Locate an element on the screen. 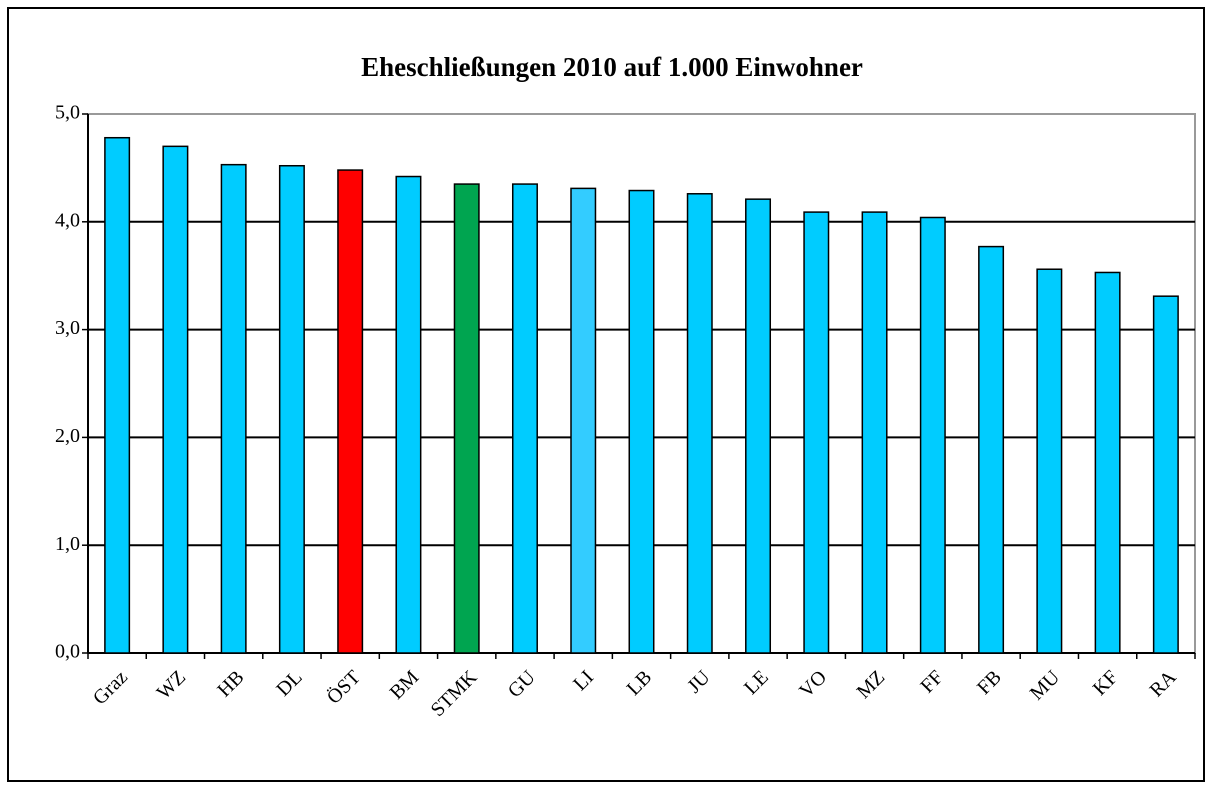 This screenshot has width=1213, height=789. y-tick-label: 3,0 is located at coordinates (67, 328).